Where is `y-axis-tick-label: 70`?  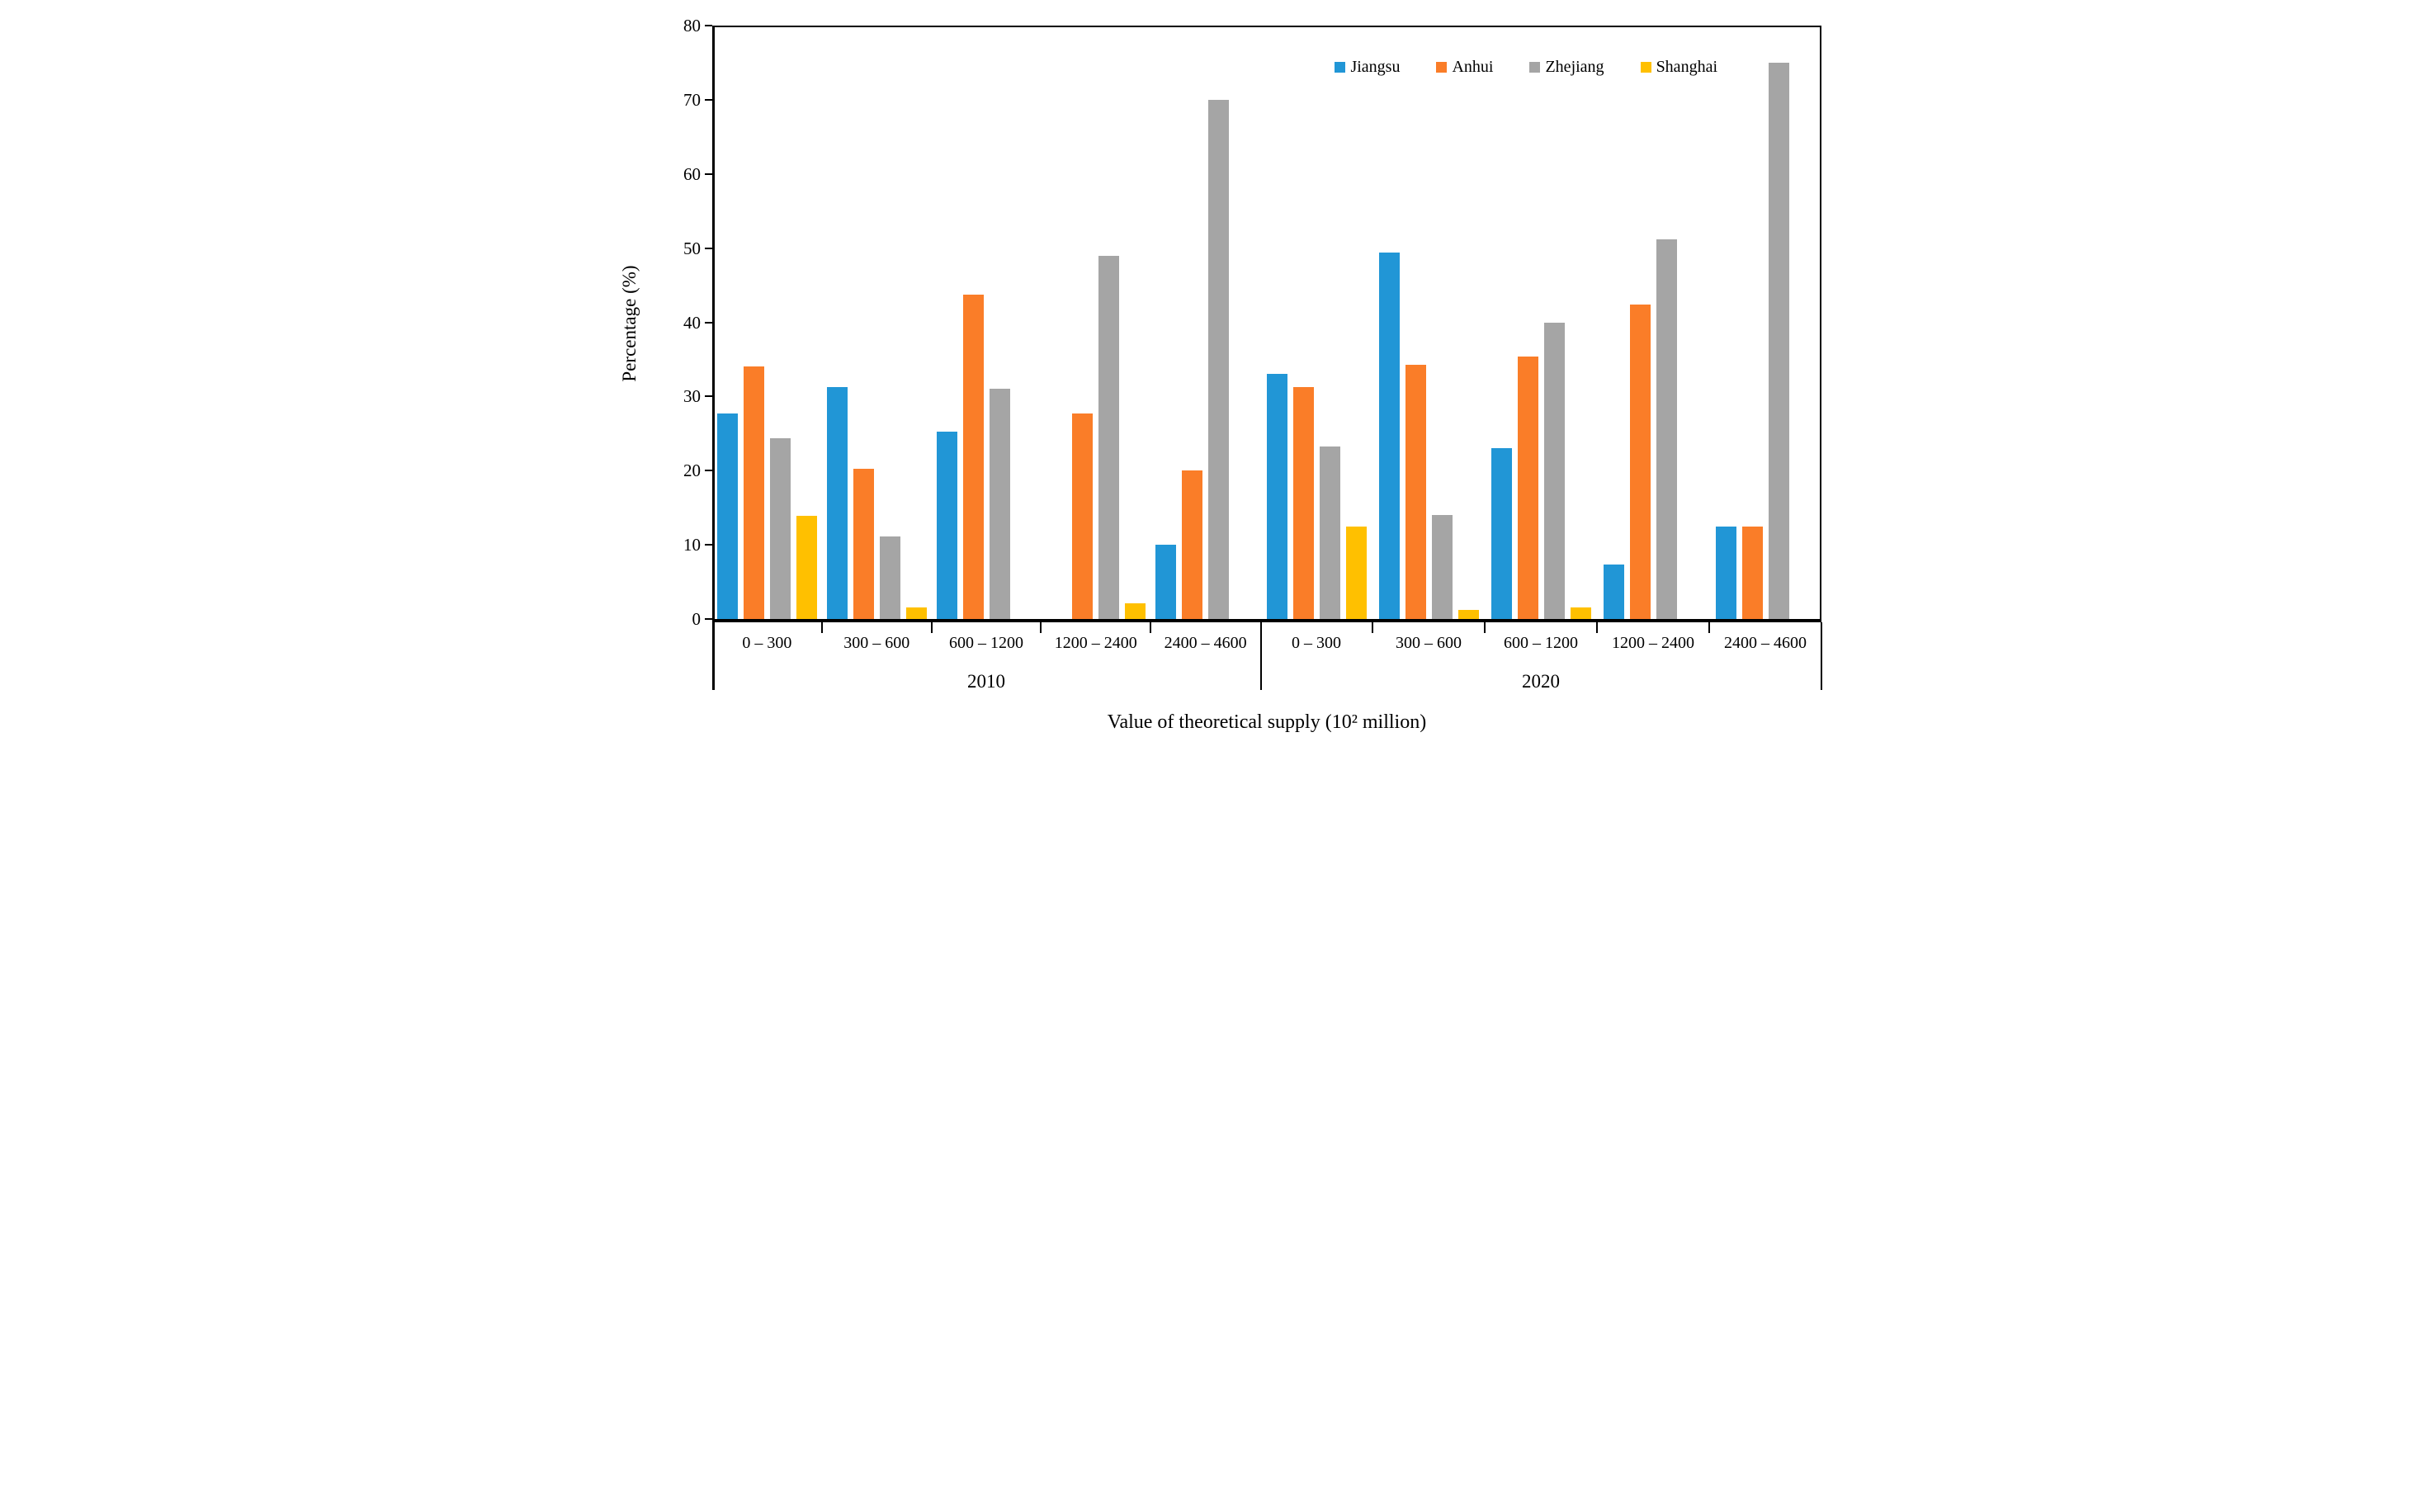
y-axis-tick-label: 70 is located at coordinates (692, 100).